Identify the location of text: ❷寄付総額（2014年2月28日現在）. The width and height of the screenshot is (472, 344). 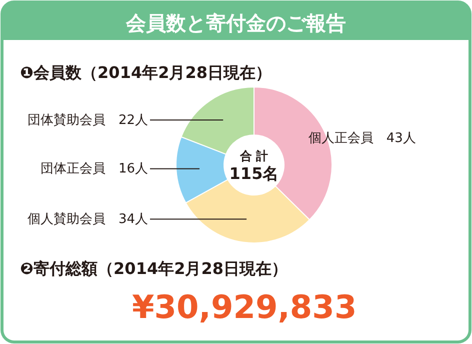
(154, 268).